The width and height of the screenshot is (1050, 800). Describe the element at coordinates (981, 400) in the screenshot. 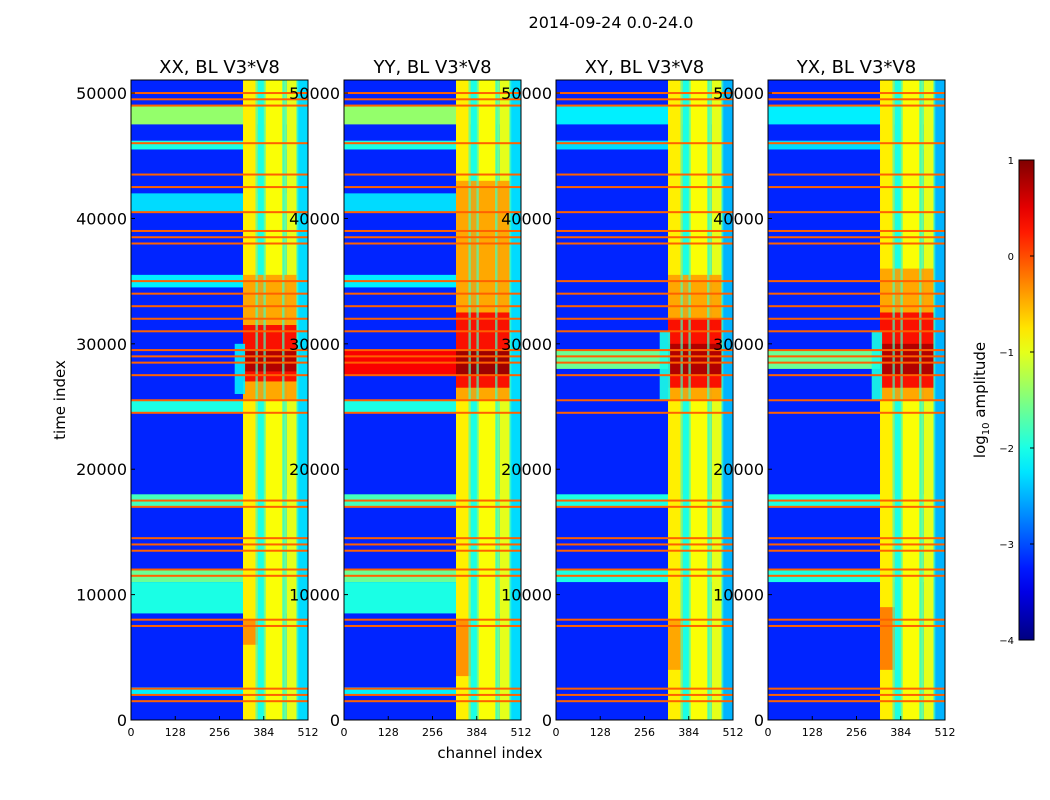

I see `colorbar-label: log10 amplitude` at that location.